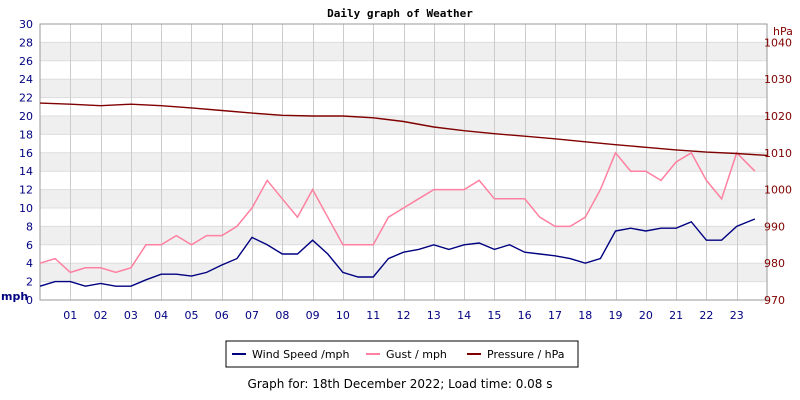  What do you see at coordinates (29, 300) in the screenshot?
I see `left-tick-label: 0` at bounding box center [29, 300].